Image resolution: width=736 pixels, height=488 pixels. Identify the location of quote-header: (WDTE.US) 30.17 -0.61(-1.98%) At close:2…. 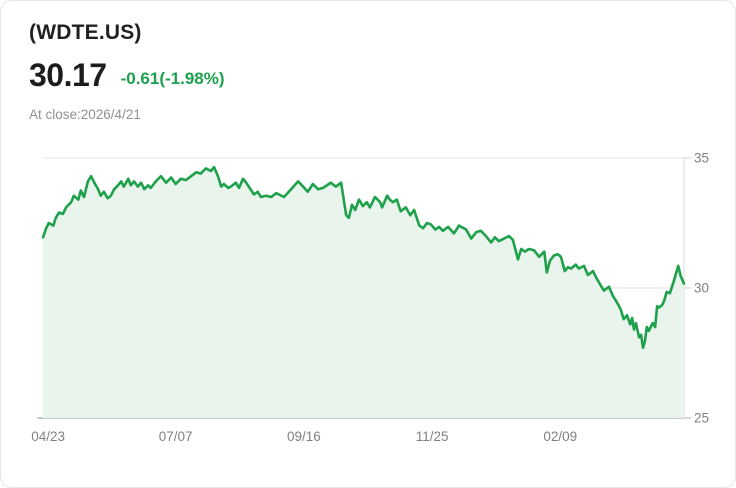
(127, 71).